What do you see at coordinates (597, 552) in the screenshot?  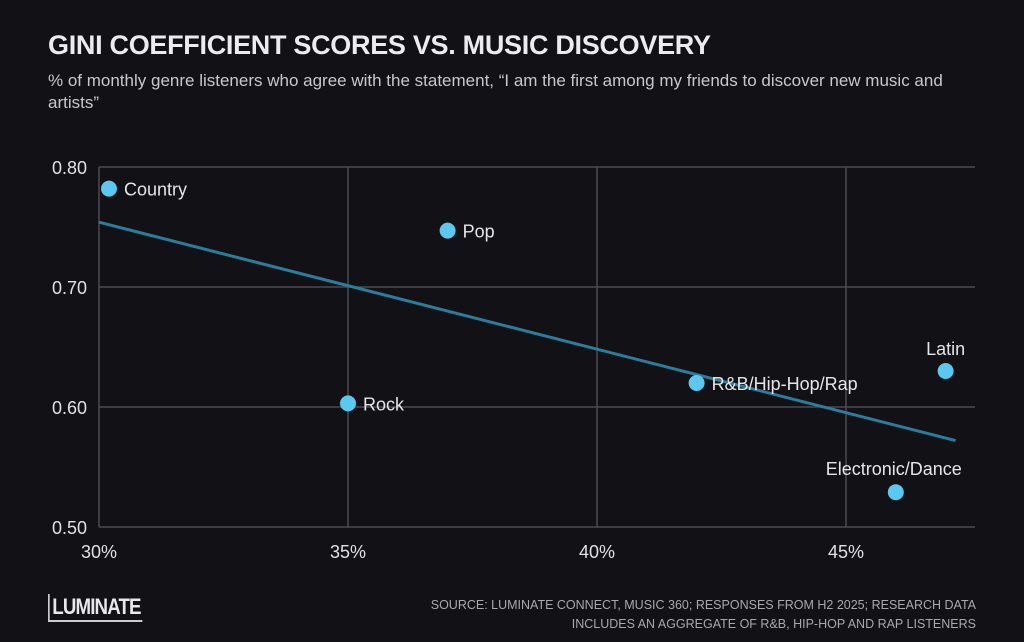 I see `x-tick-label: 40%` at bounding box center [597, 552].